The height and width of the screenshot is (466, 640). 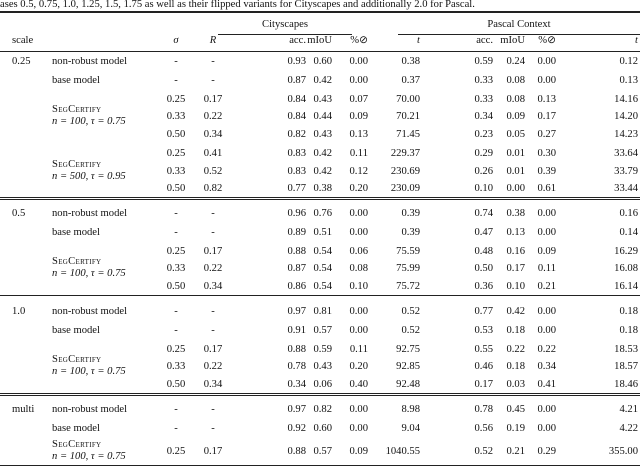 What do you see at coordinates (531, 452) in the screenshot?
I see `pascal-abstain-cell: 0.29` at bounding box center [531, 452].